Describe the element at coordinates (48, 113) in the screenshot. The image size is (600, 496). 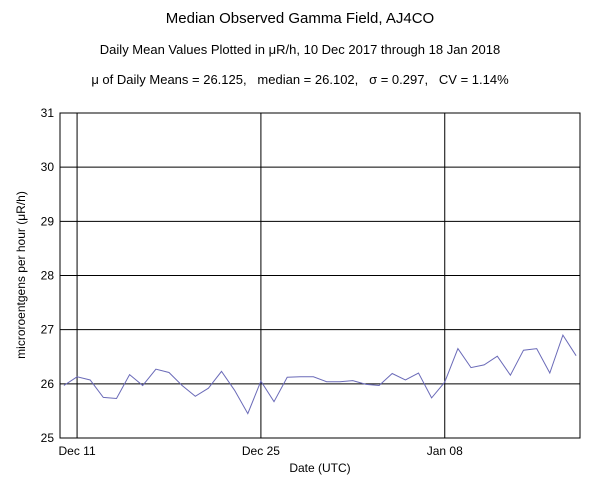
I see `y-tick-label: 31` at that location.